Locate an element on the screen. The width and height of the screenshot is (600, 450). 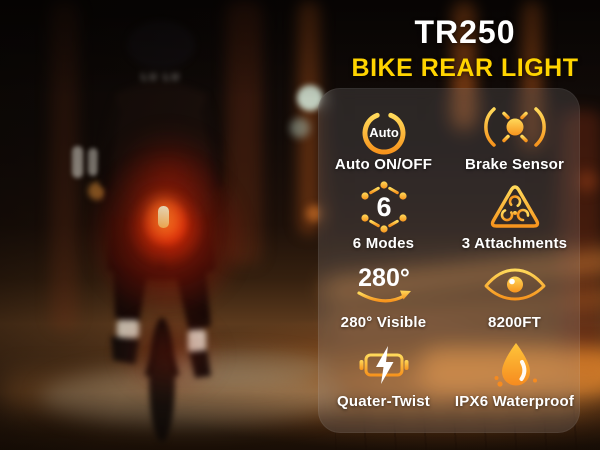
feature-visibility-distance: 8200FT is located at coordinates (514, 297).